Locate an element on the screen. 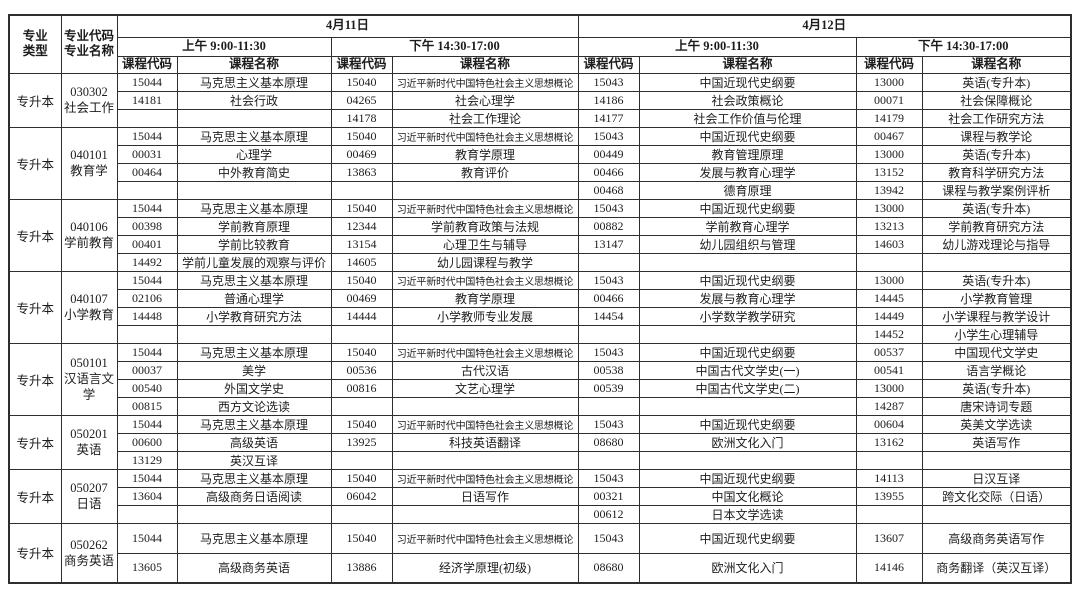  course-code-cell: 00604 is located at coordinates (889, 424).